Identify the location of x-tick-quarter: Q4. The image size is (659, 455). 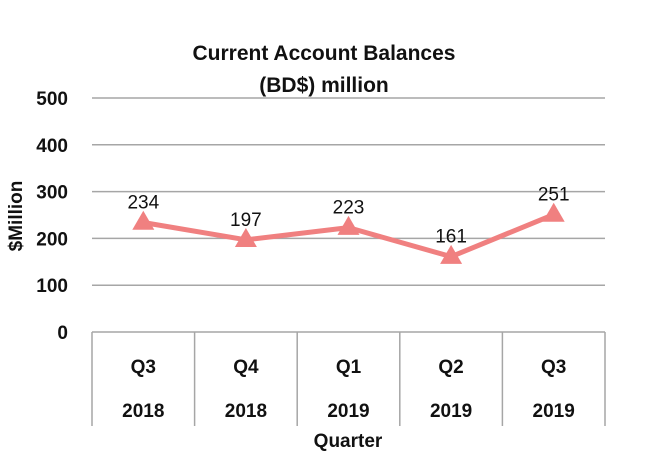
(246, 367).